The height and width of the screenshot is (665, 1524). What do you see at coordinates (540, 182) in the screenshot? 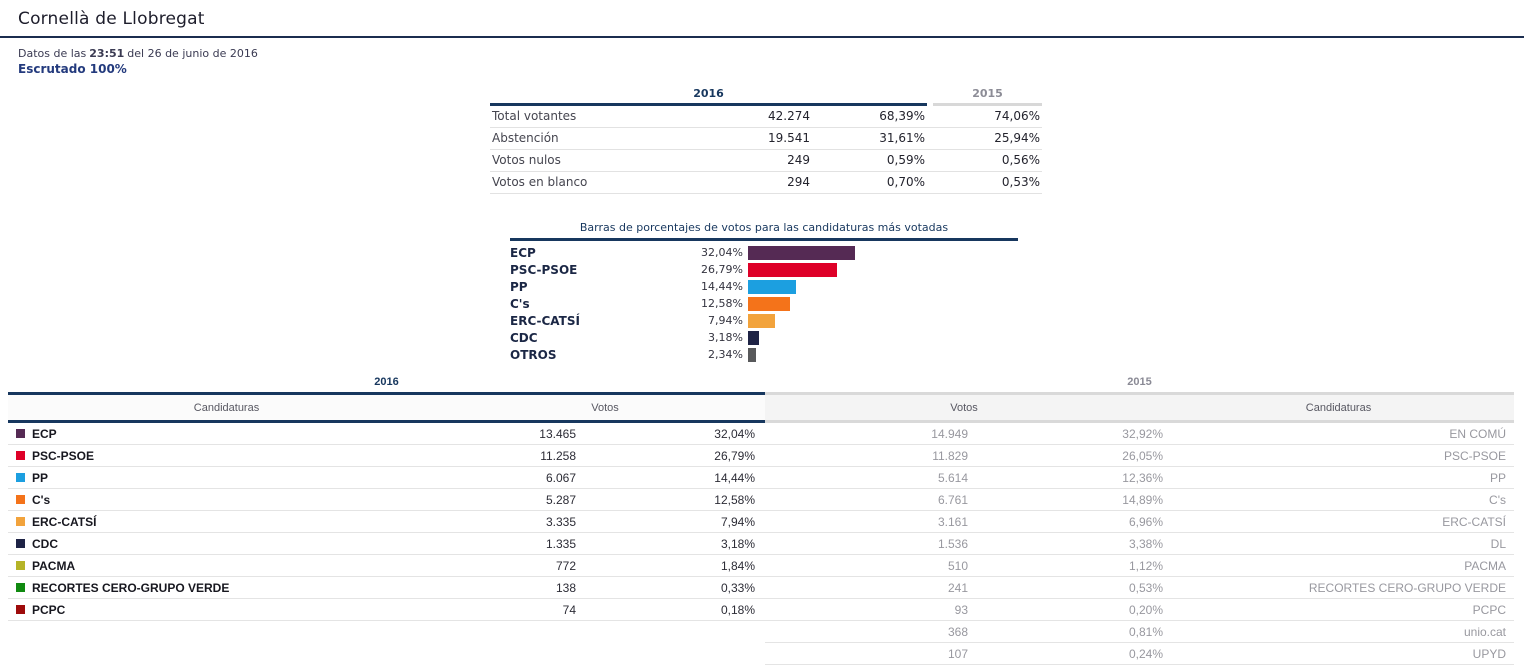
I see `summary-label: Votos en blanco` at bounding box center [540, 182].